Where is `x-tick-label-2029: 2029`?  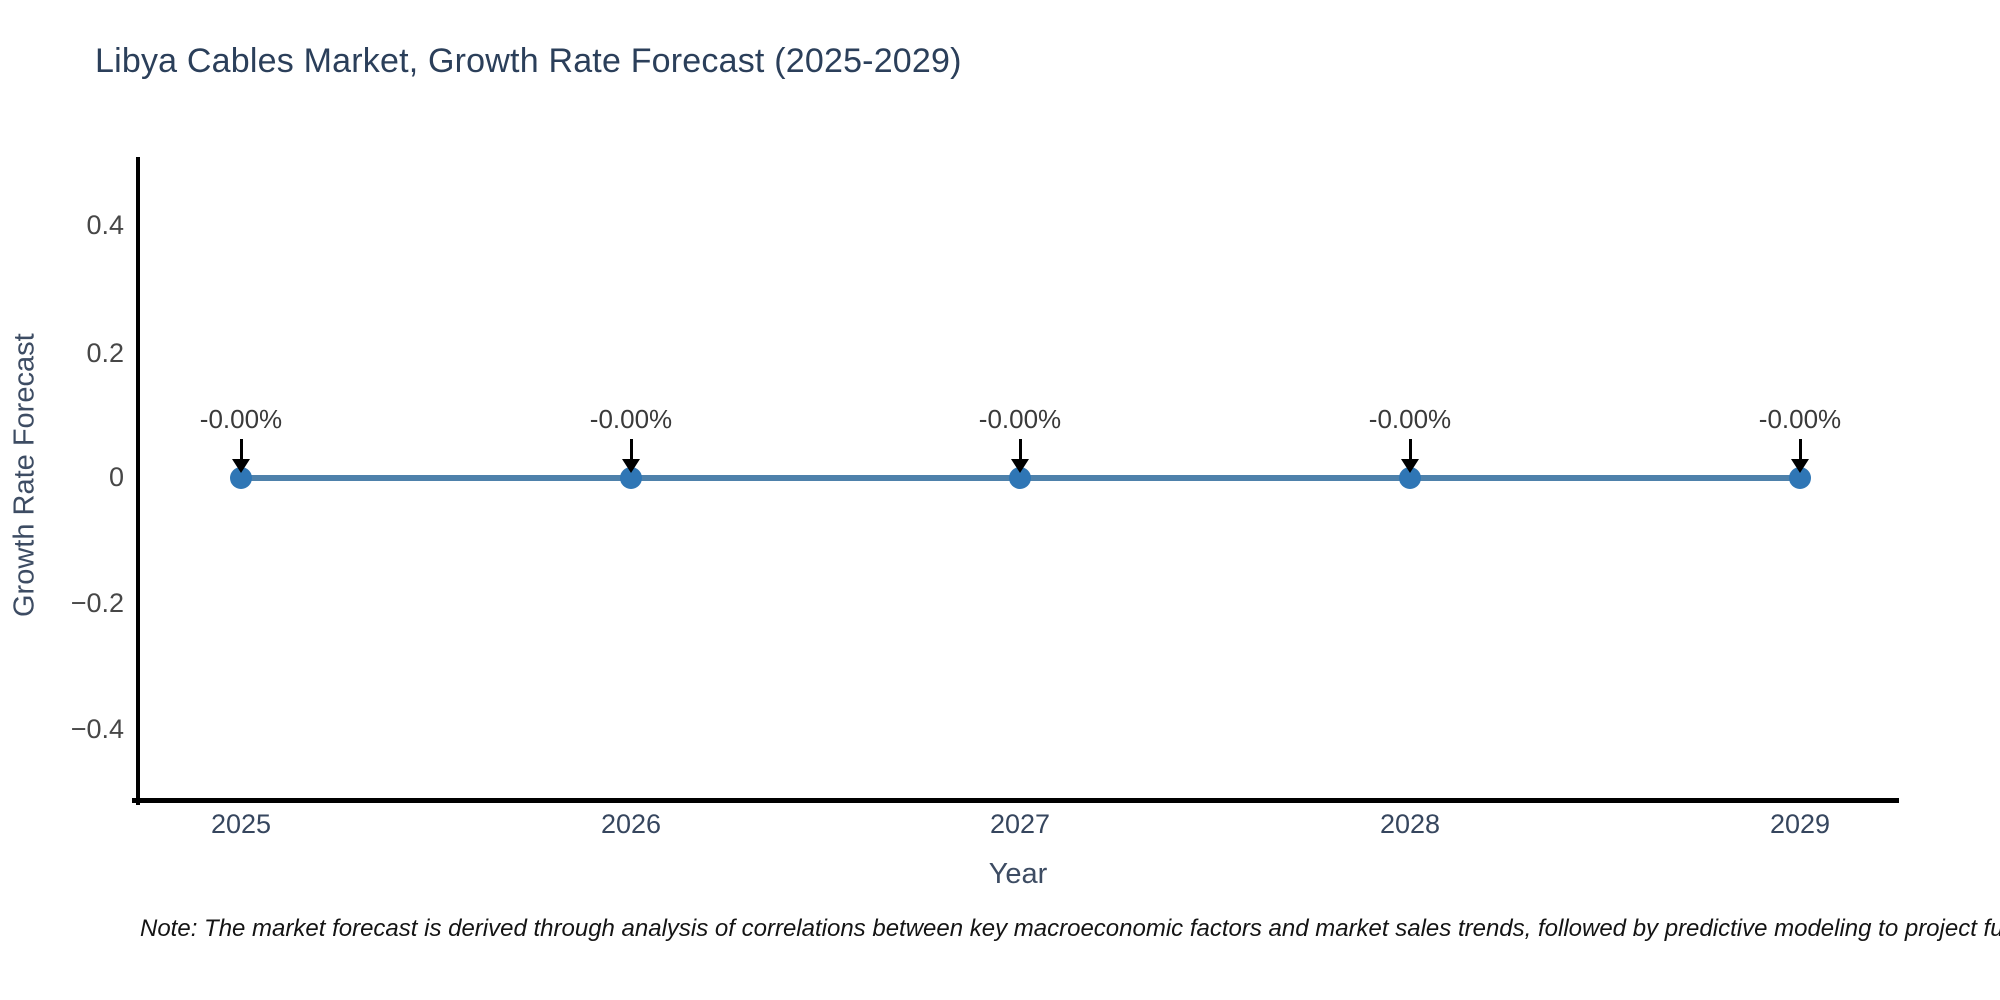 x-tick-label-2029: 2029 is located at coordinates (1800, 824).